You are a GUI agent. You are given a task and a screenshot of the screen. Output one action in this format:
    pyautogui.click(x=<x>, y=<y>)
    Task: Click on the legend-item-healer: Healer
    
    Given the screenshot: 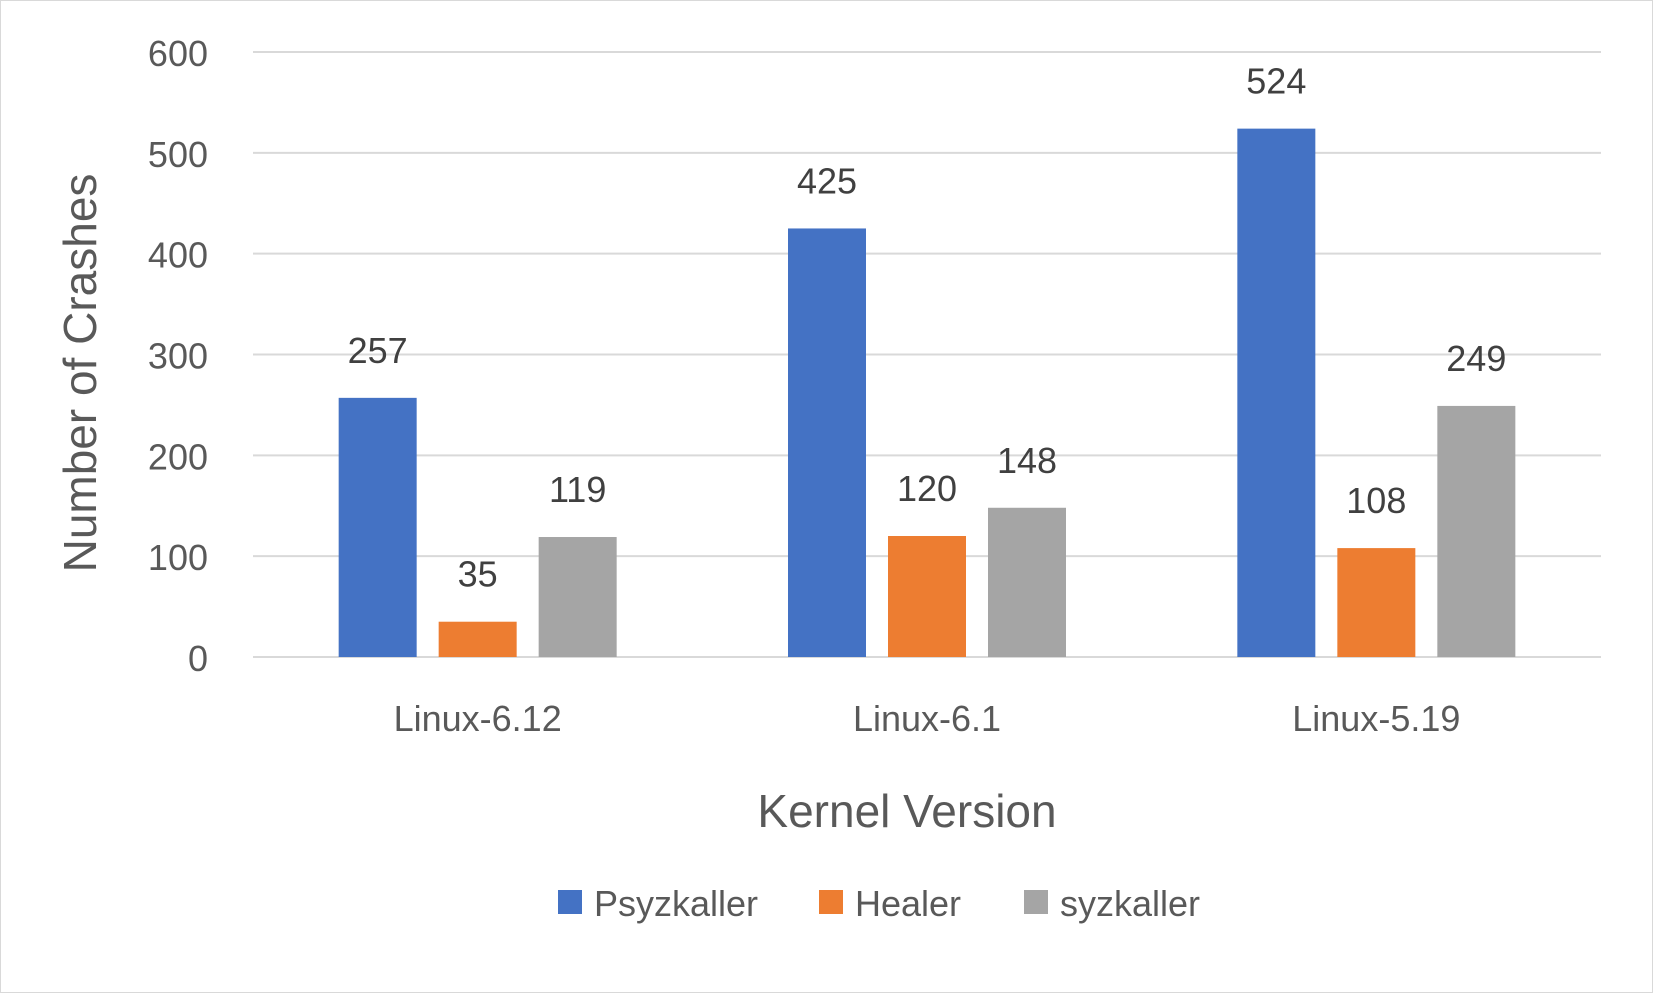 What is the action you would take?
    pyautogui.click(x=890, y=903)
    